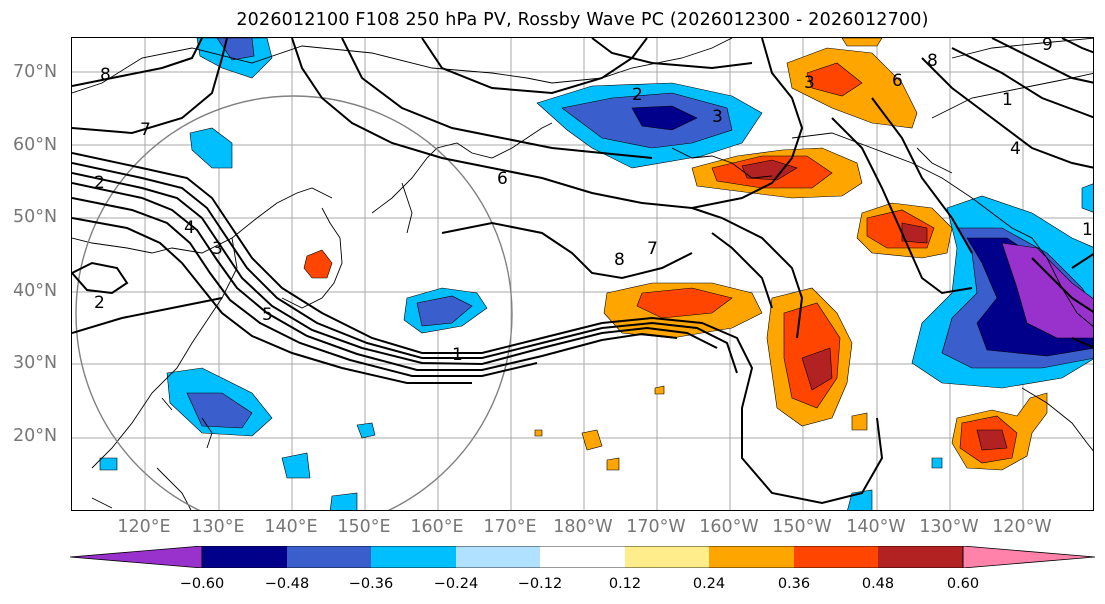 This screenshot has height=604, width=1105. What do you see at coordinates (1047, 46) in the screenshot?
I see `contour-label: 9` at bounding box center [1047, 46].